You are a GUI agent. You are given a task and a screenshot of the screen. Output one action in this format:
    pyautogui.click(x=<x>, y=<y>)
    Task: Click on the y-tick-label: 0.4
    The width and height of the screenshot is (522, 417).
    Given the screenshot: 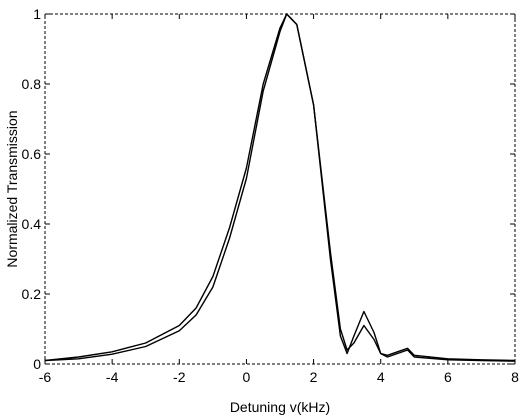 What is the action you would take?
    pyautogui.click(x=32, y=224)
    